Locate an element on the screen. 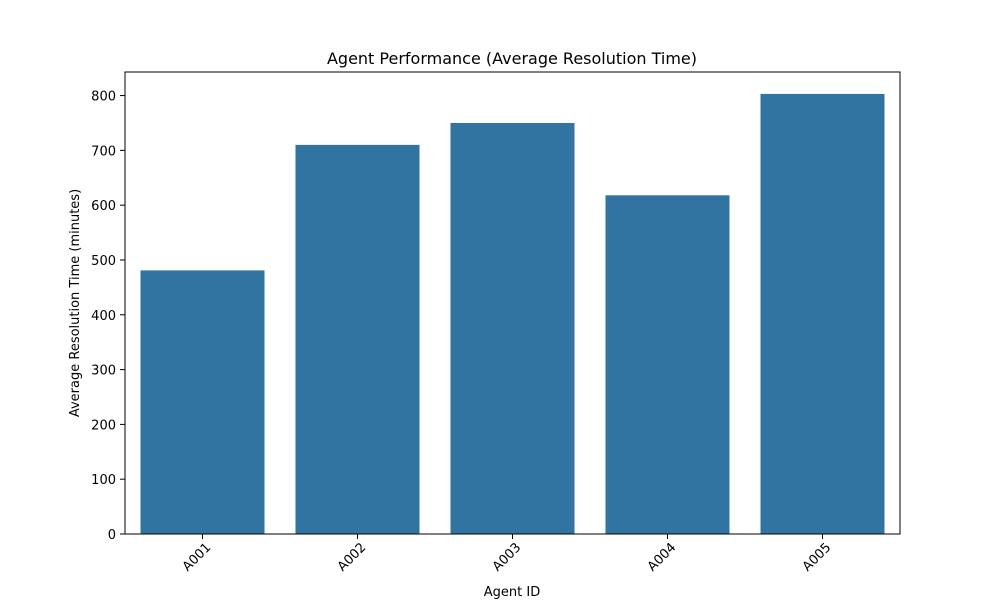  y-axis: 0 100 200 300 400 500 600 700 800 is located at coordinates (108, 316).